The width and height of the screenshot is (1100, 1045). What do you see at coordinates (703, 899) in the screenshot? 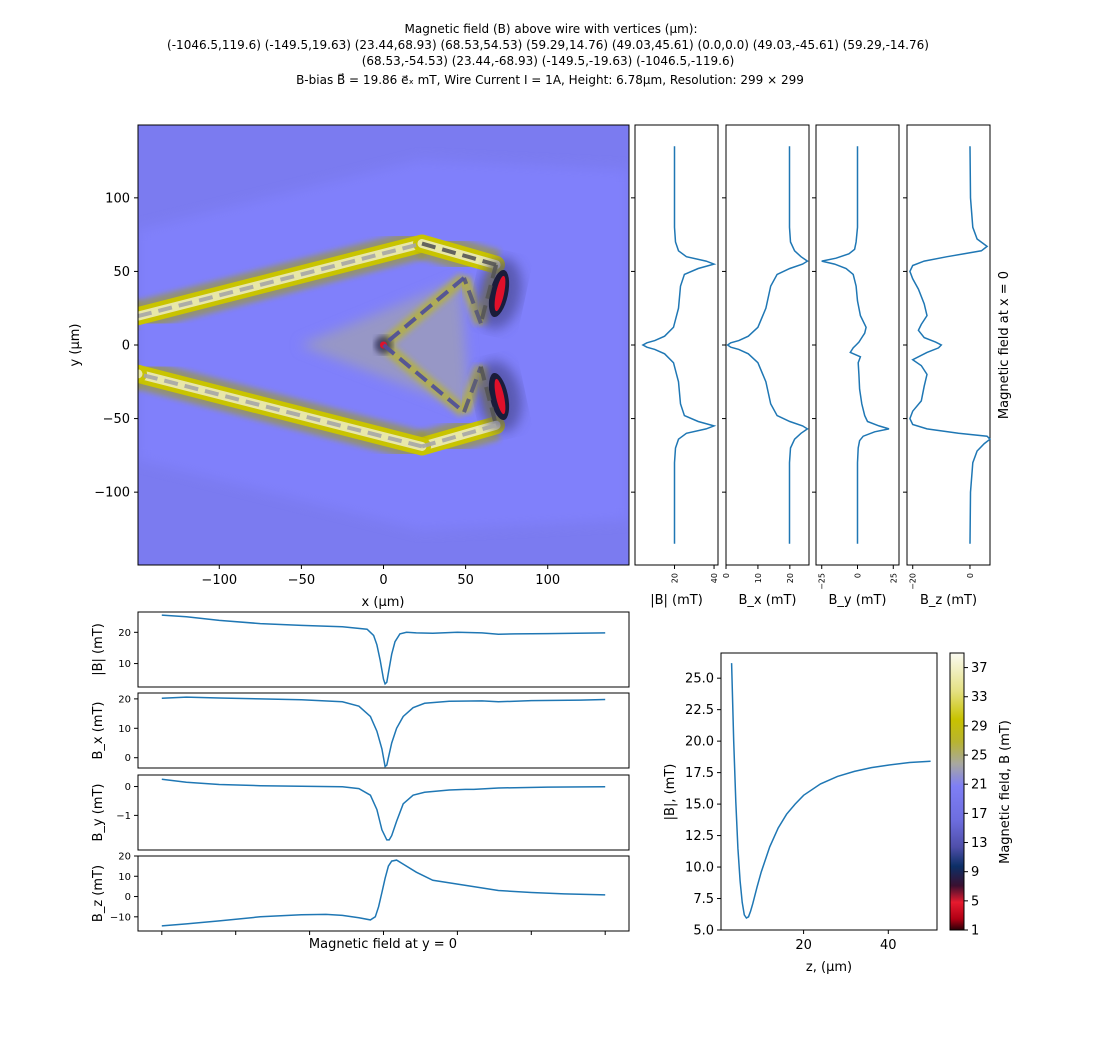
I see `height-ytick-label: 7.5` at bounding box center [703, 899].